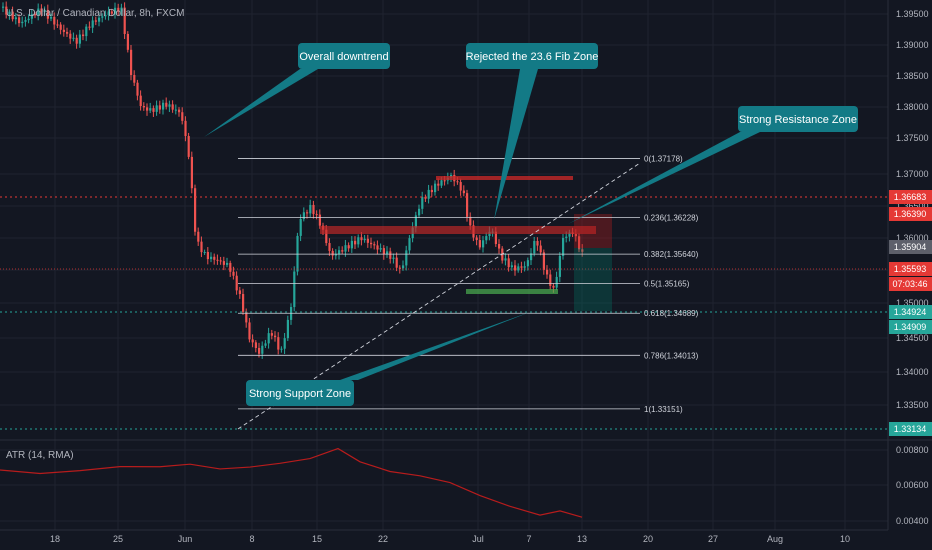 The image size is (932, 550). I want to click on atr-tick-label: 0.00800, so click(912, 450).